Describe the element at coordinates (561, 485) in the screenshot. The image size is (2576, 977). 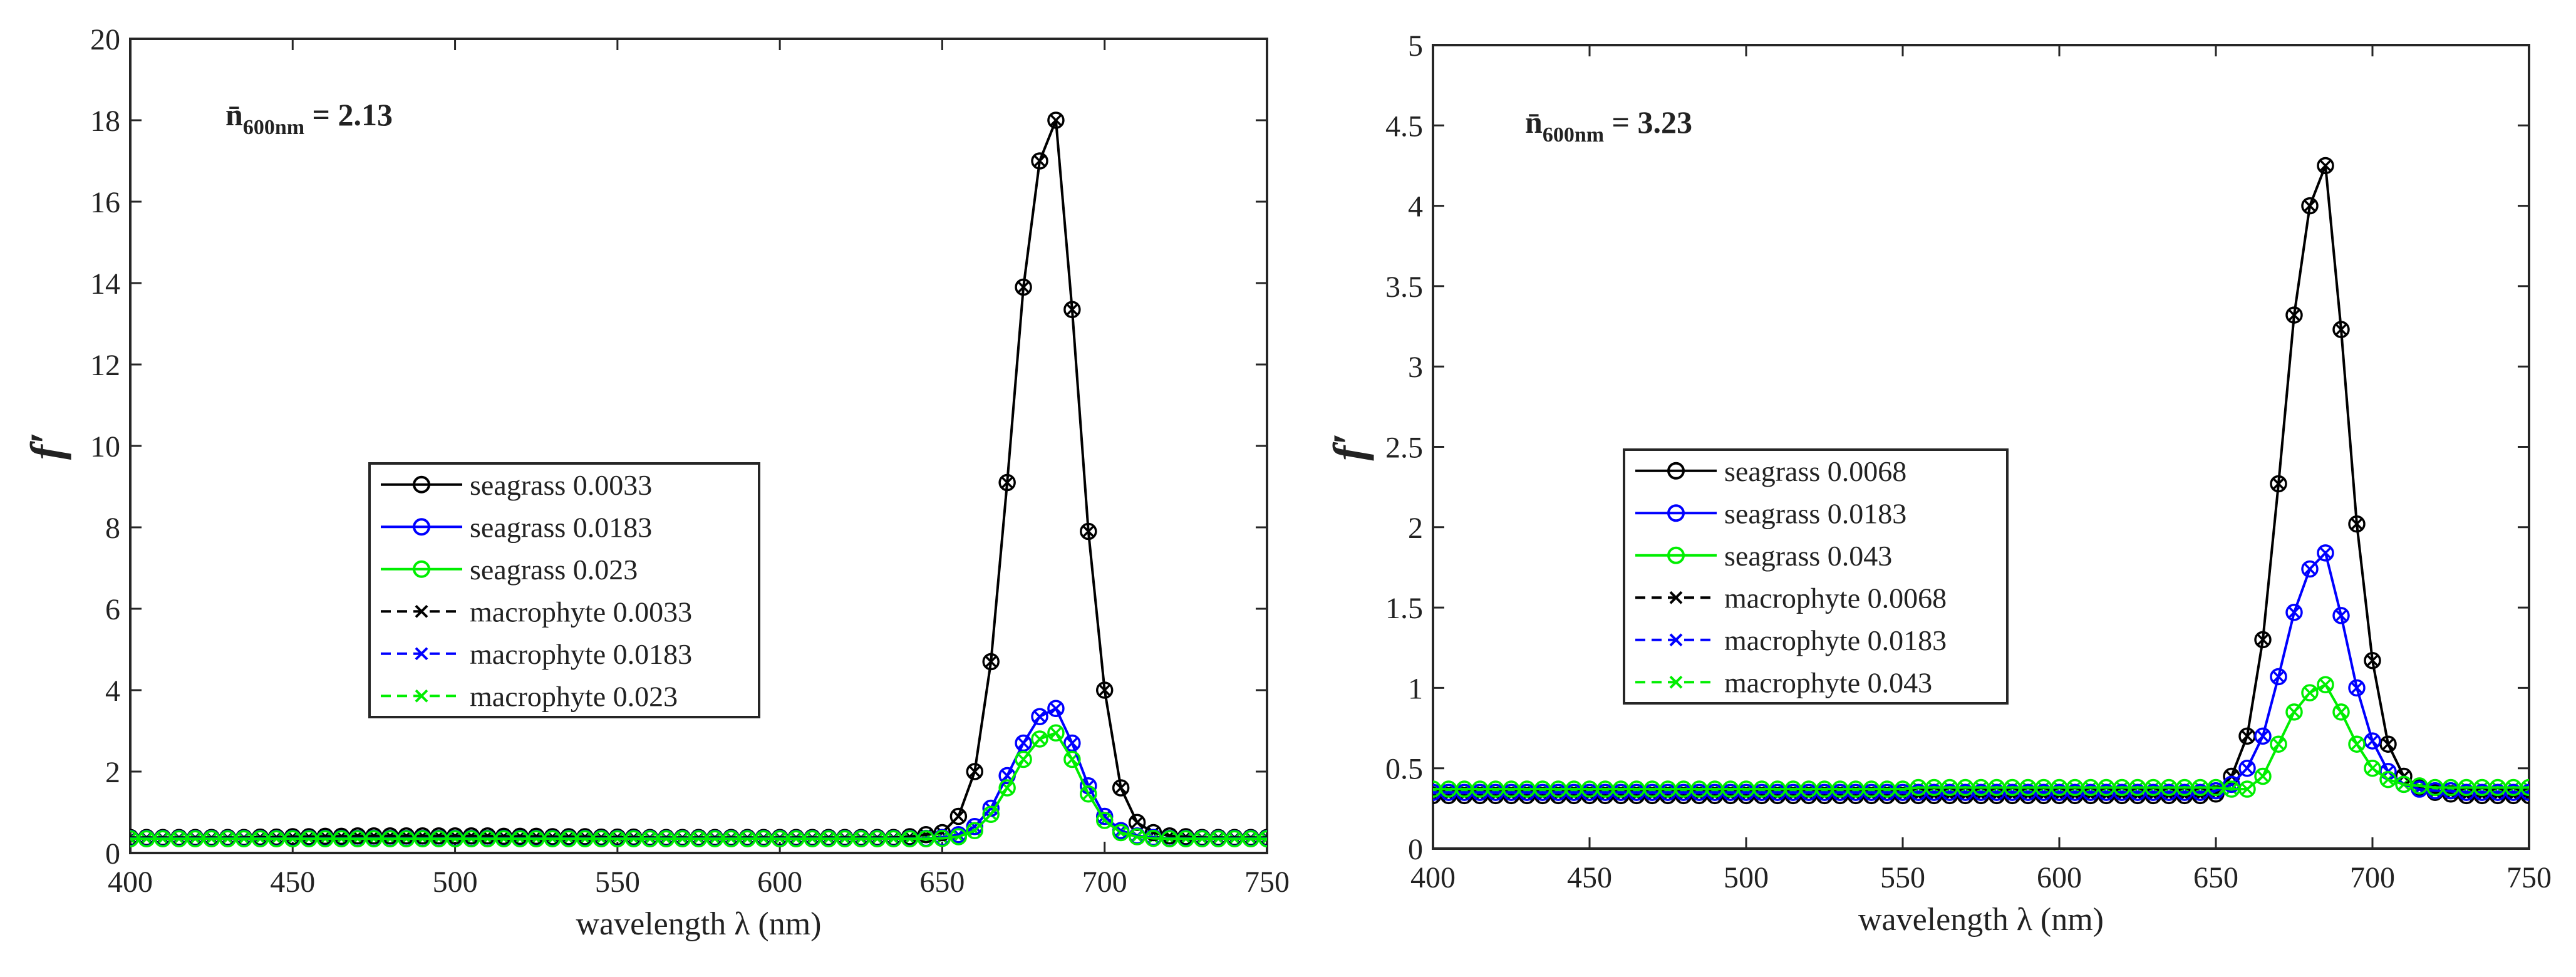
I see `legend-label: seagrass 0.0033` at that location.